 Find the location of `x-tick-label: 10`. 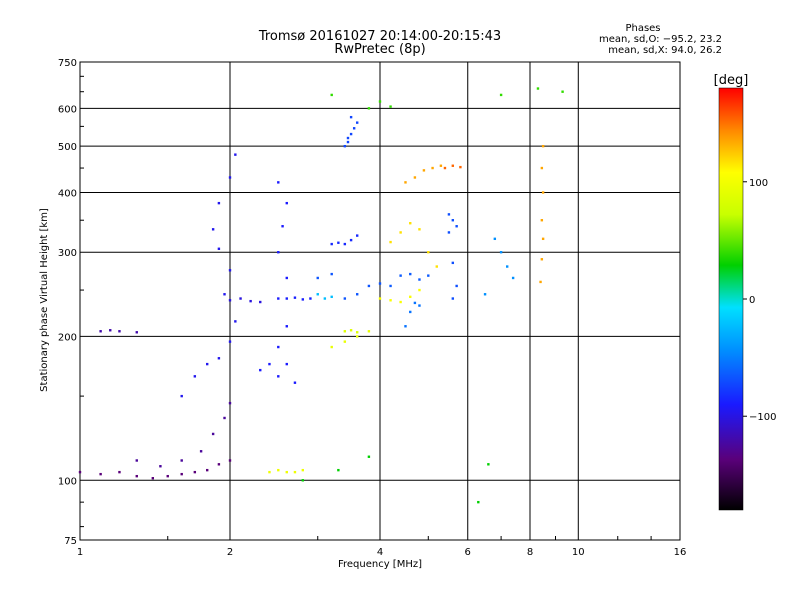

x-tick-label: 10 is located at coordinates (578, 552).